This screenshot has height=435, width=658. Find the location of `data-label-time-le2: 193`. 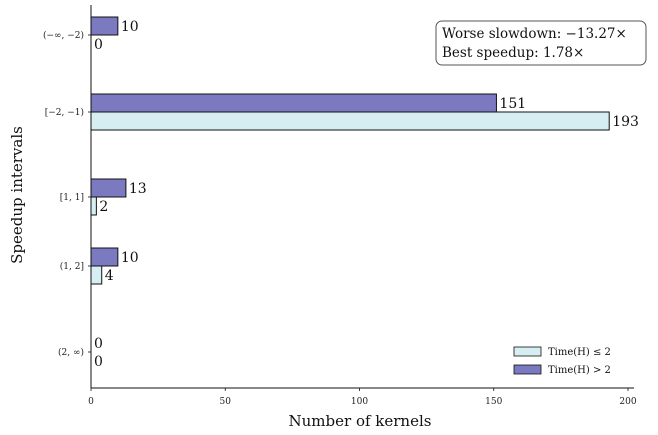

data-label-time-le2: 193 is located at coordinates (625, 122).